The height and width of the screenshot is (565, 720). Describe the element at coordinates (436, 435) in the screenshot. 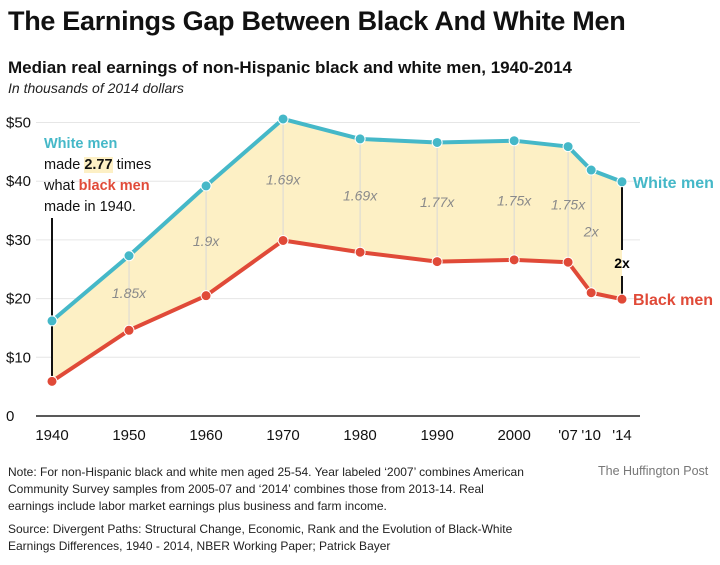

I see `x-tick-label: 1990` at that location.